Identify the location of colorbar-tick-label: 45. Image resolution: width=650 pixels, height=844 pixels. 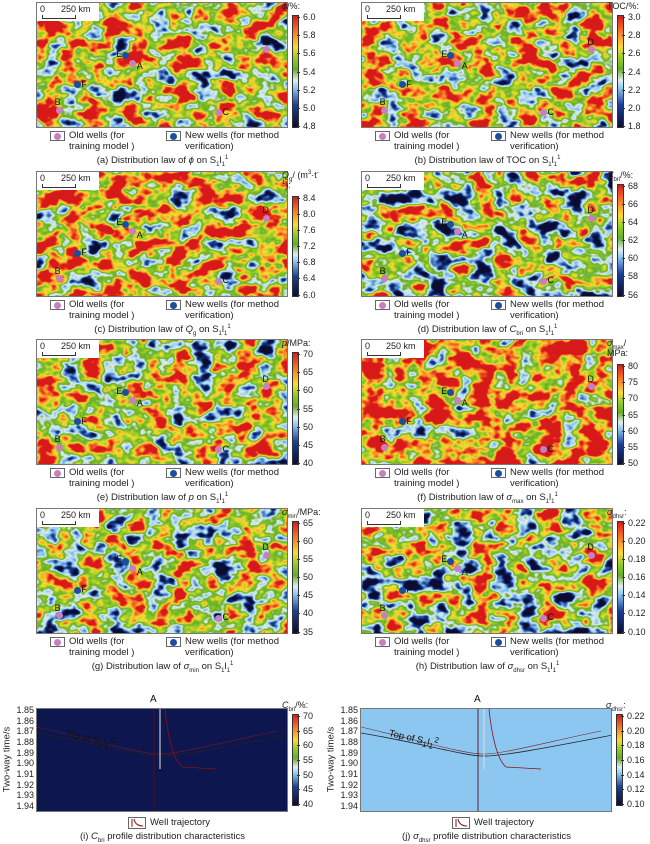
(308, 444).